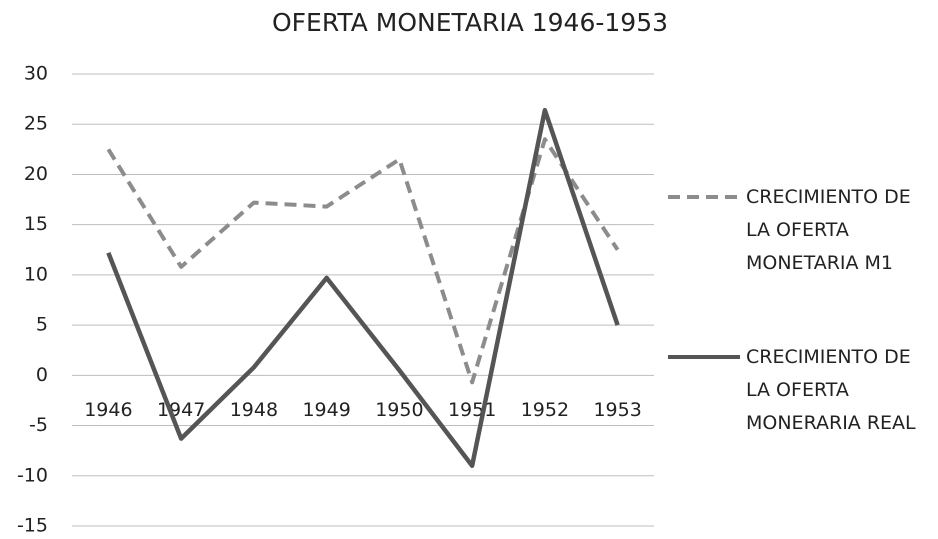  Describe the element at coordinates (36, 224) in the screenshot. I see `y-tick-label: 15` at that location.